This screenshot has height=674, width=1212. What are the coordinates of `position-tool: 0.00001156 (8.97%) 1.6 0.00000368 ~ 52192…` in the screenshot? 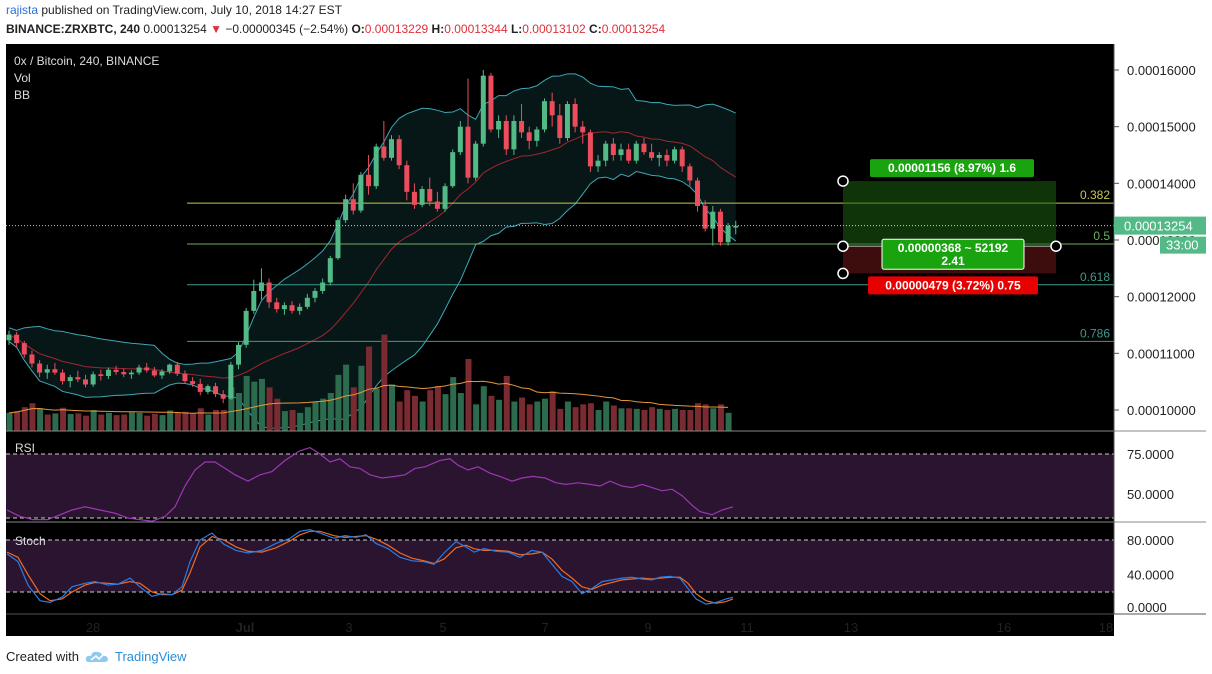 It's located at (949, 227).